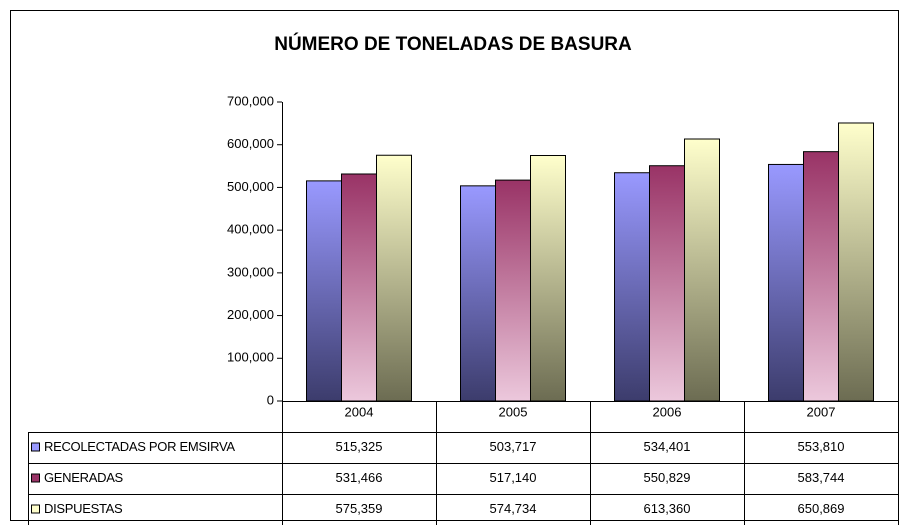  I want to click on legend-label: DISPUESTAS, so click(83, 508).